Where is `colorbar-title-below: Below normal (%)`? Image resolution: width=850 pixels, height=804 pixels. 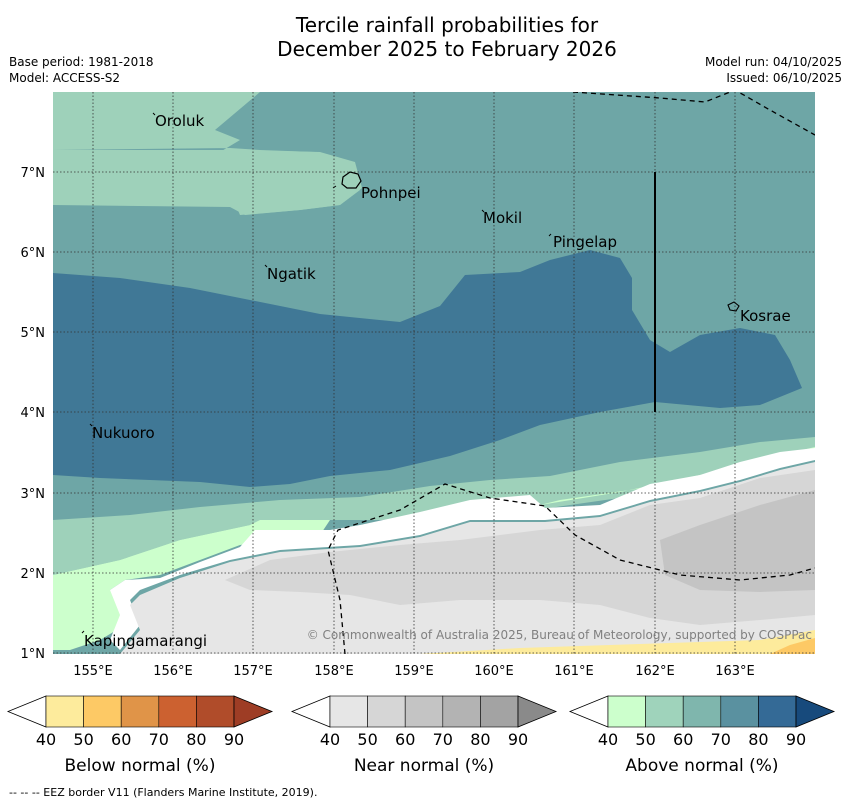
colorbar-title-below: Below normal (%) is located at coordinates (140, 766).